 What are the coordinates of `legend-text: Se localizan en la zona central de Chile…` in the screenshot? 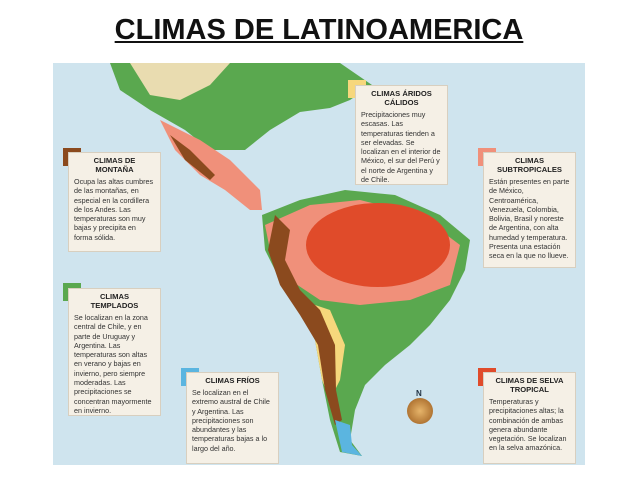 It's located at (113, 364).